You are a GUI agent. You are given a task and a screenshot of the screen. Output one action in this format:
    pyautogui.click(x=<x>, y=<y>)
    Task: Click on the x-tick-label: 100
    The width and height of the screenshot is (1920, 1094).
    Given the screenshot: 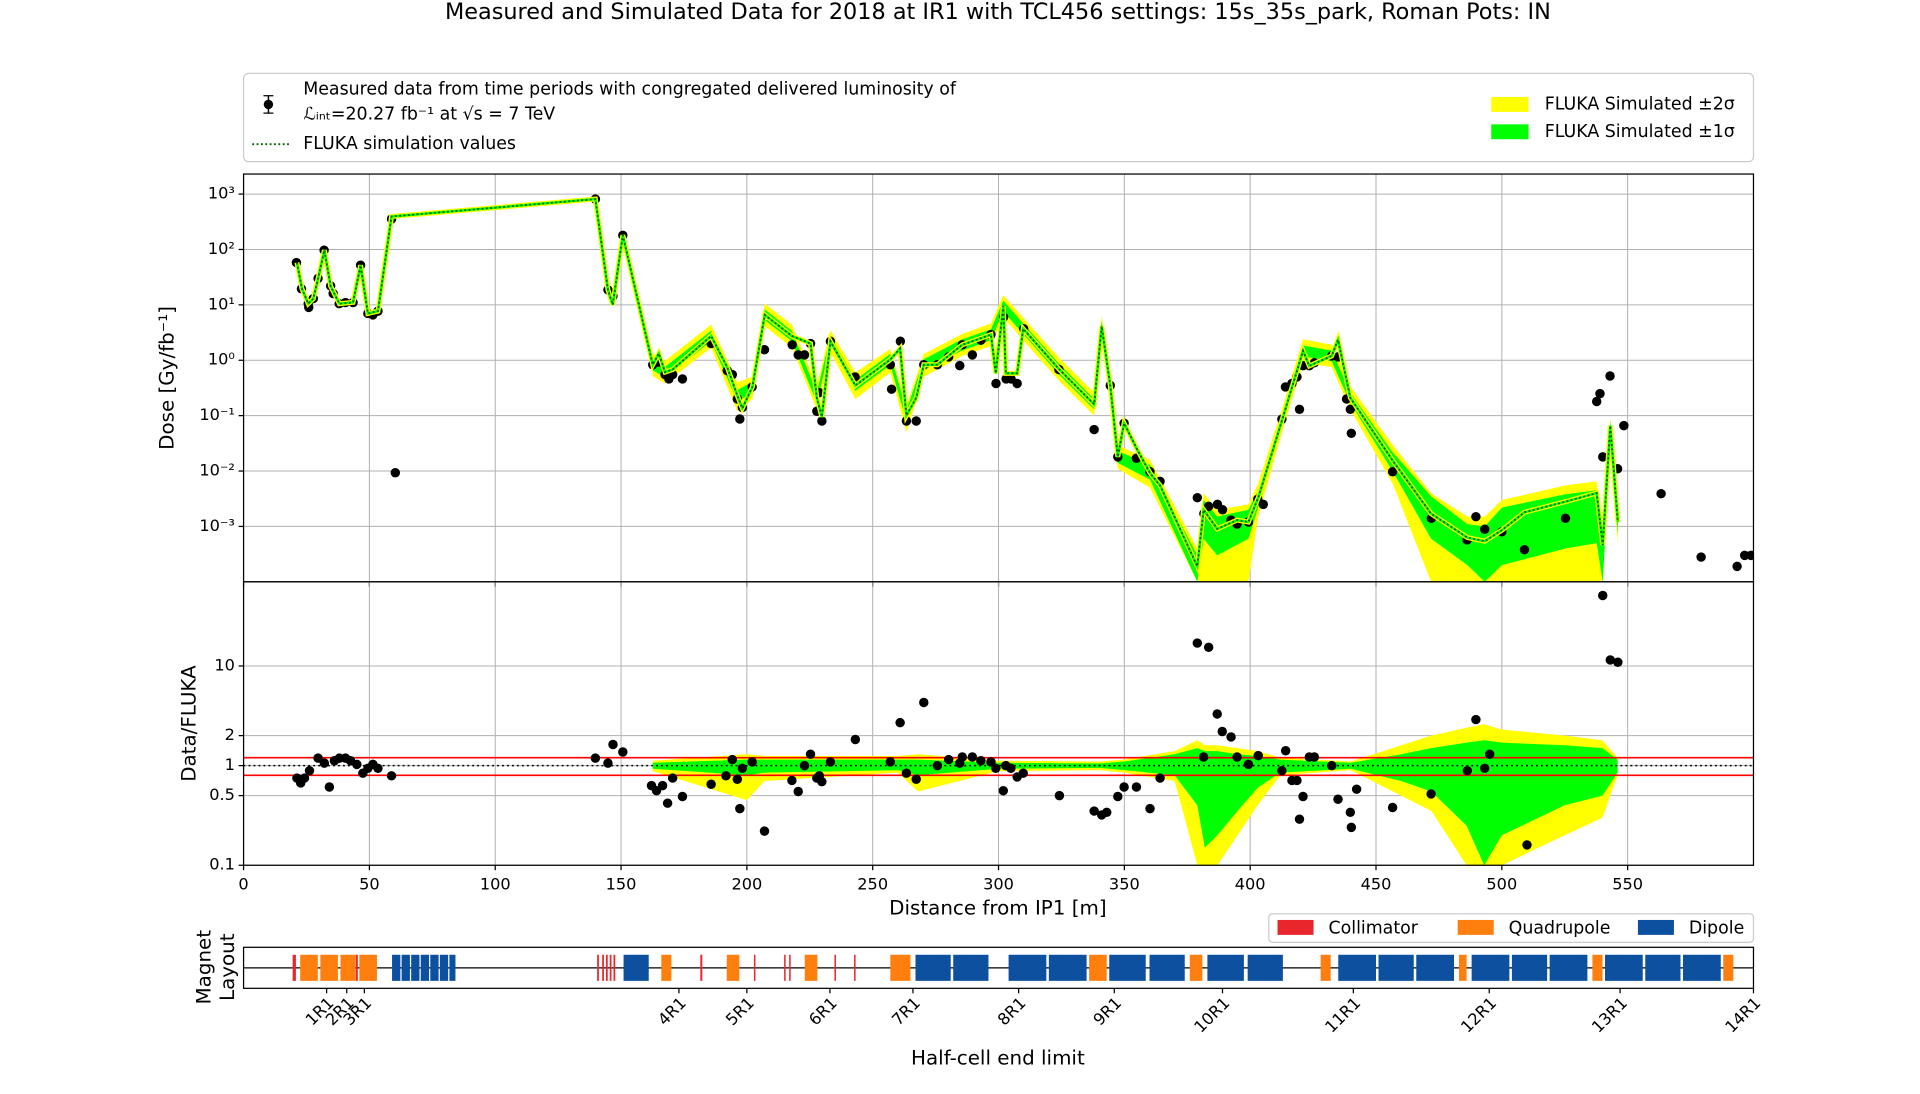 What is the action you would take?
    pyautogui.click(x=495, y=884)
    